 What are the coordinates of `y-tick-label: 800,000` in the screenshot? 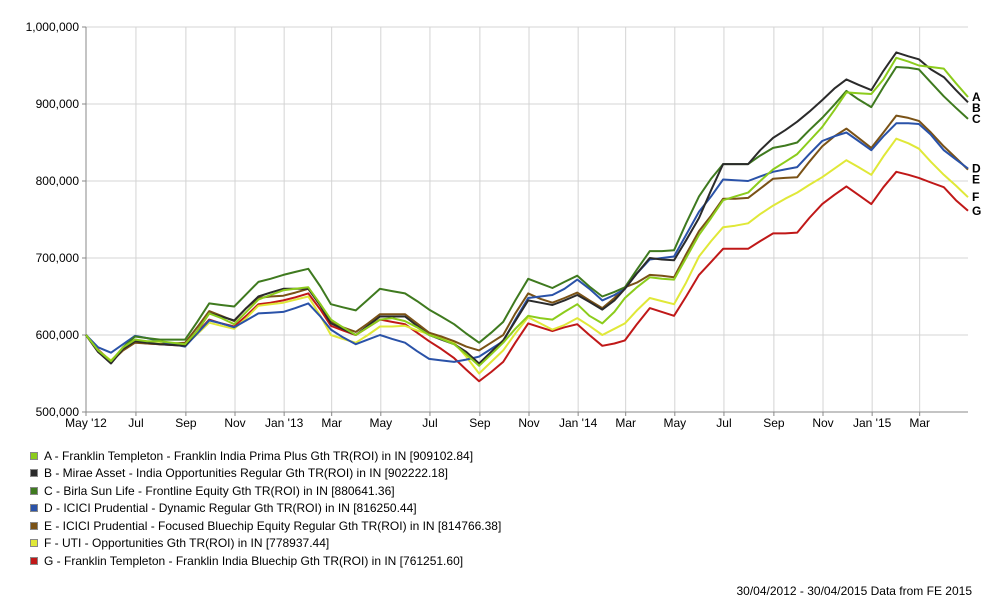 It's located at (58, 181).